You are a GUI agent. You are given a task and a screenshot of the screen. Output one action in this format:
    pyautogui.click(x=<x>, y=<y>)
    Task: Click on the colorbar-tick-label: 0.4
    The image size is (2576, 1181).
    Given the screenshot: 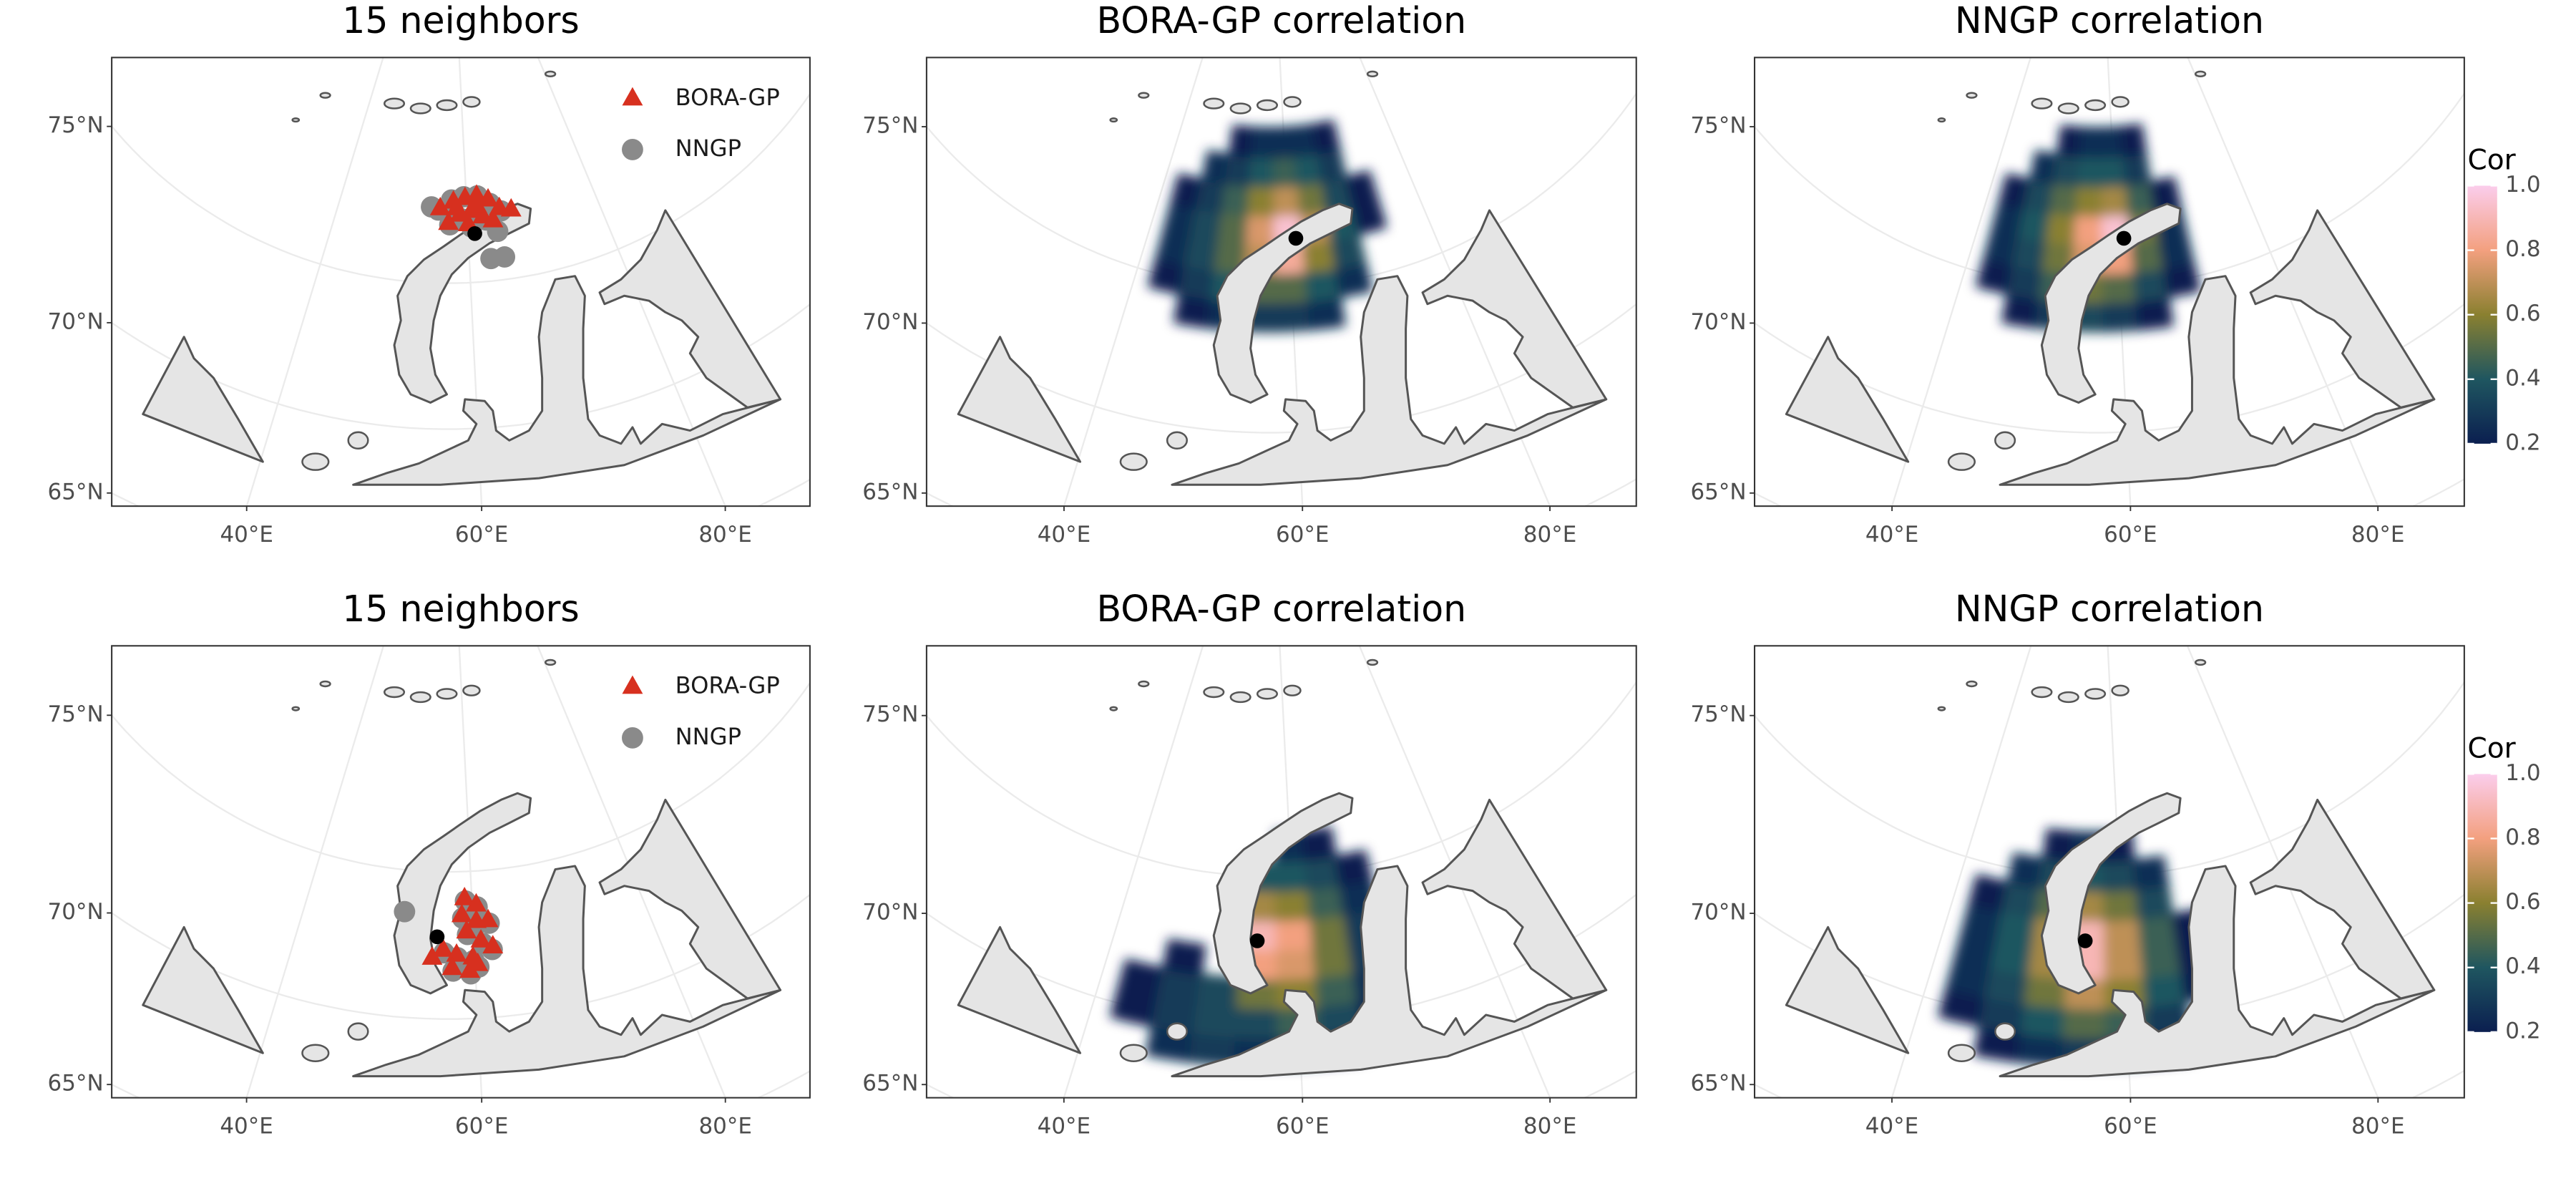 What is the action you would take?
    pyautogui.click(x=2522, y=378)
    